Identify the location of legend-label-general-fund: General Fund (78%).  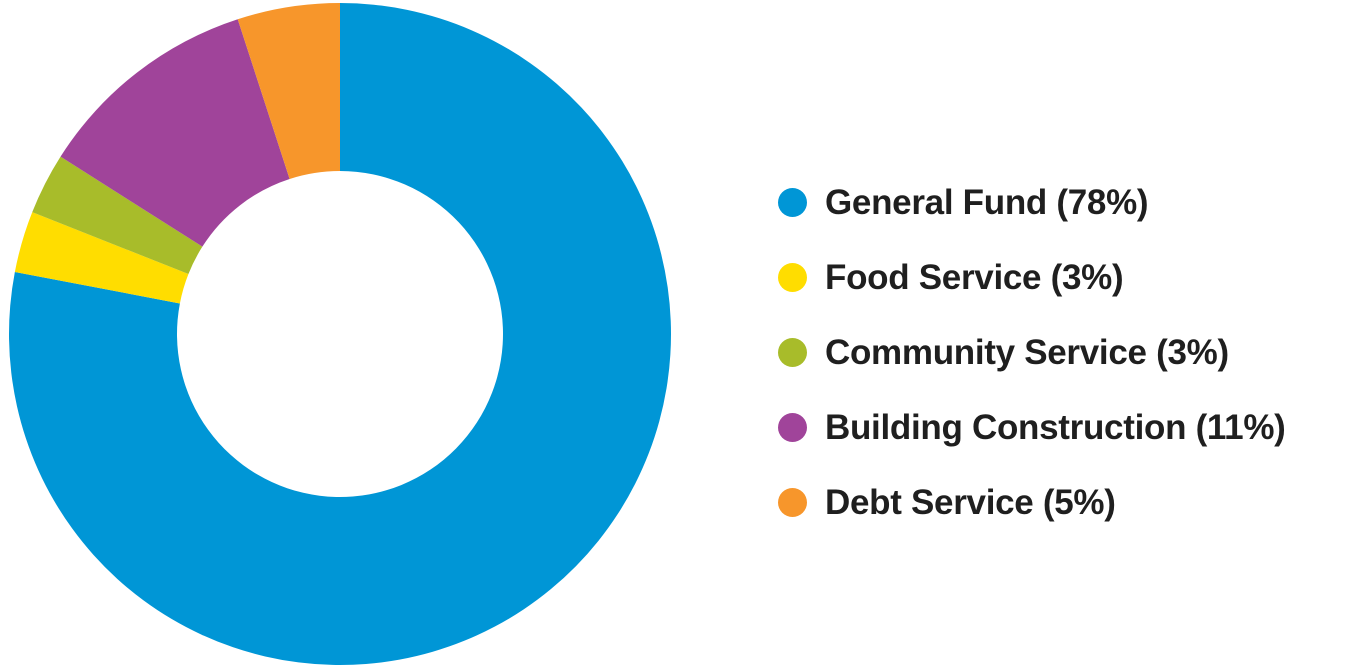
(987, 202).